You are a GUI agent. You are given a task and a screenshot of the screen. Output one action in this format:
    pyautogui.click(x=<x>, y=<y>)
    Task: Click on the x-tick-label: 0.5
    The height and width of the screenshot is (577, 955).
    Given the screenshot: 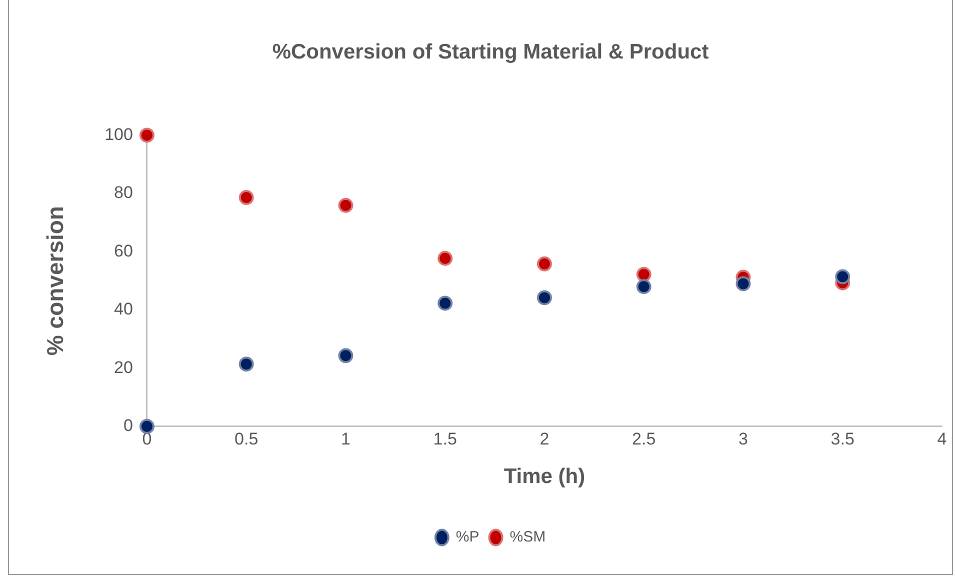 What is the action you would take?
    pyautogui.click(x=246, y=438)
    